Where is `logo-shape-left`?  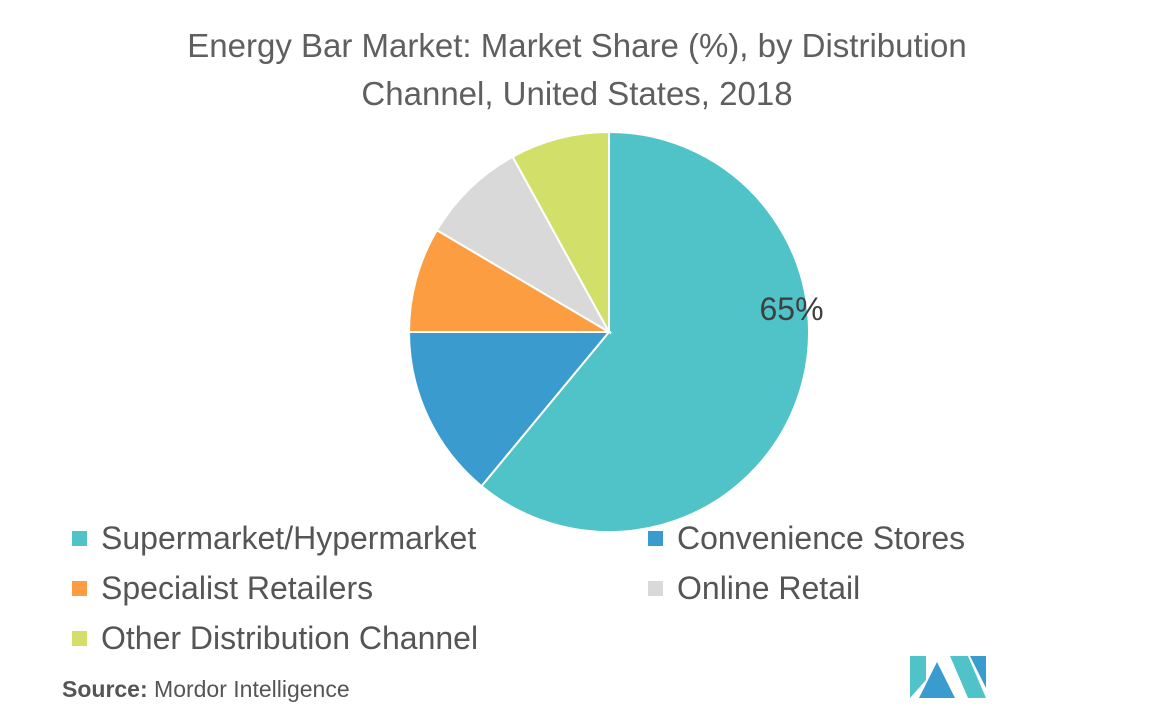
logo-shape-left is located at coordinates (918, 677).